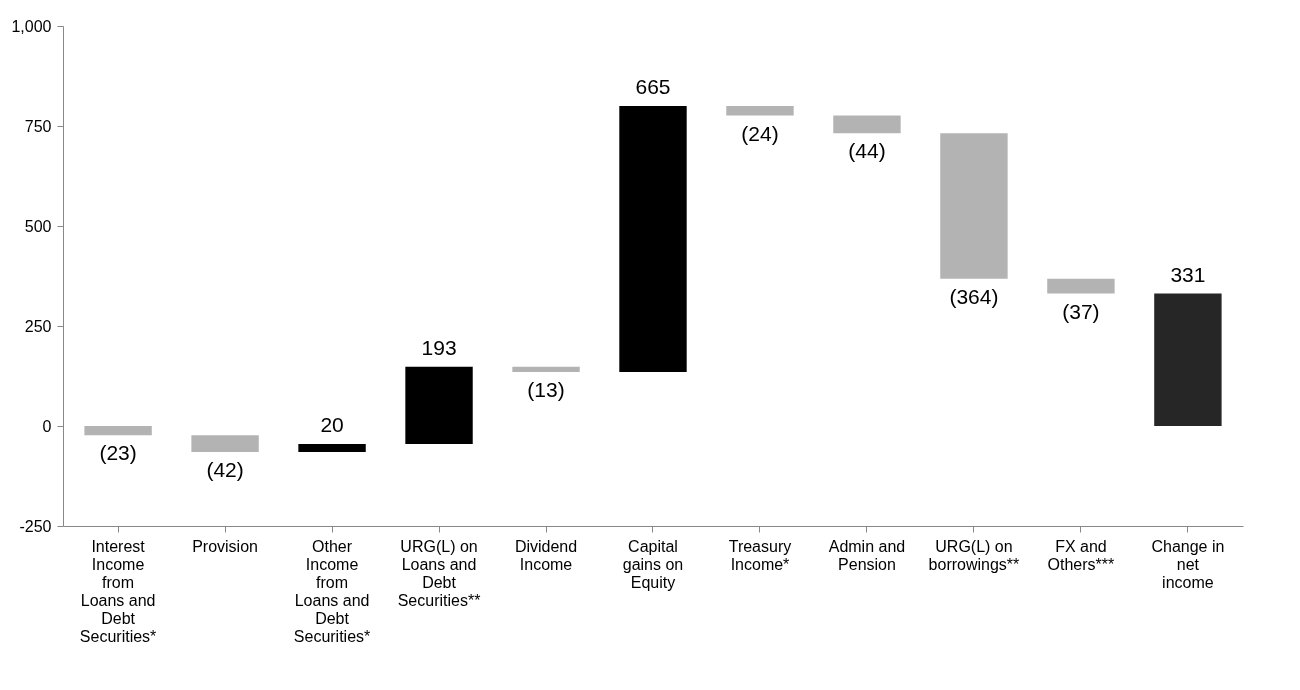 The image size is (1300, 690). Describe the element at coordinates (38, 126) in the screenshot. I see `y-tick-label: 750` at that location.